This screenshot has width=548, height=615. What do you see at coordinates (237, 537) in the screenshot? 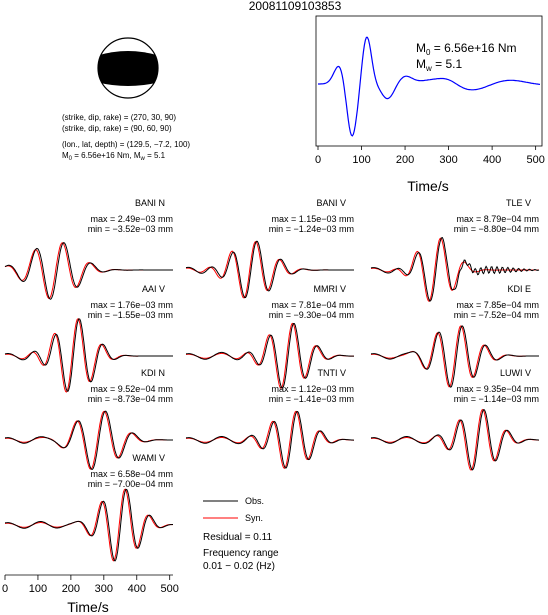
I see `residual-value: Residual = 0.11` at bounding box center [237, 537].